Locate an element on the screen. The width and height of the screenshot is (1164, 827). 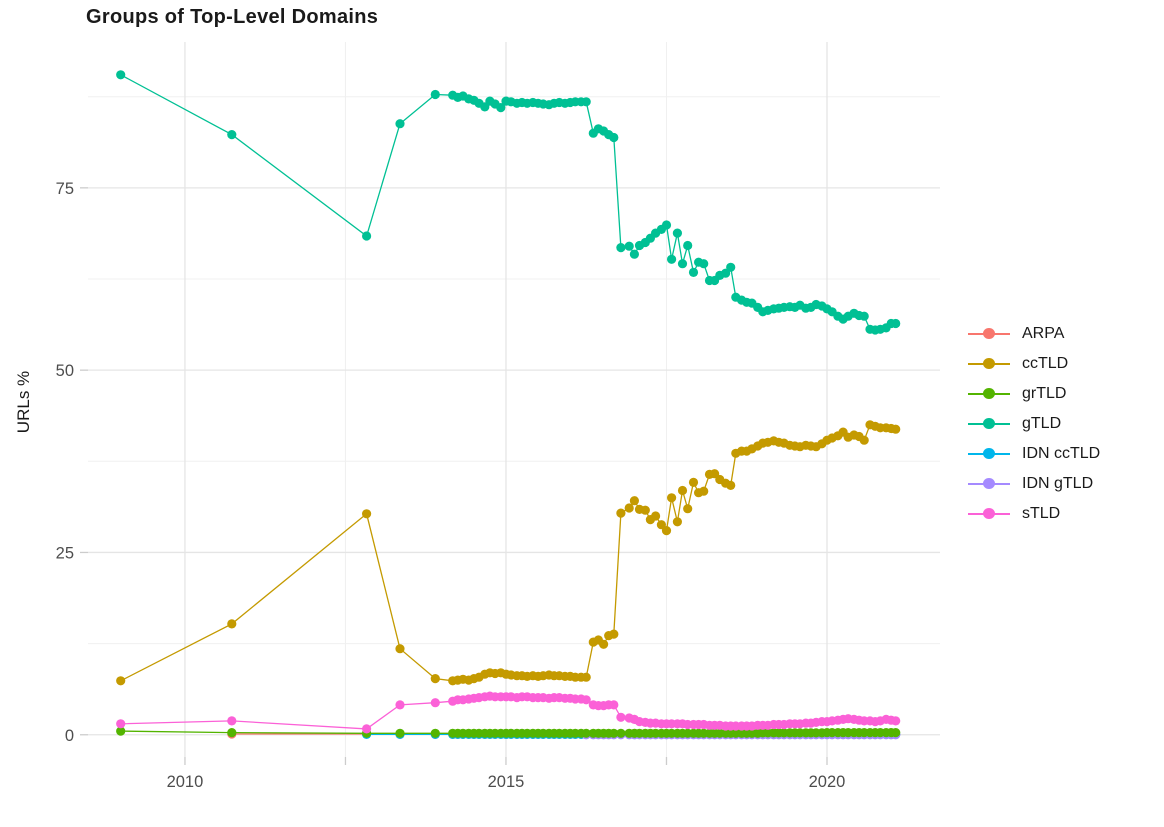
legend-item-idn-gtld: IDN gTLD is located at coordinates (1034, 484).